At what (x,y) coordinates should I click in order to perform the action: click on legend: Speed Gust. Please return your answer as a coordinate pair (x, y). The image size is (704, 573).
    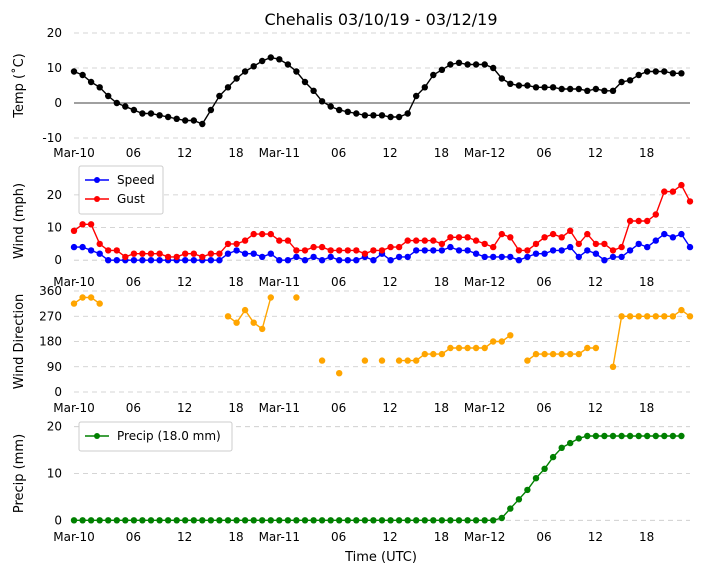
    Looking at the image, I should click on (121, 190).